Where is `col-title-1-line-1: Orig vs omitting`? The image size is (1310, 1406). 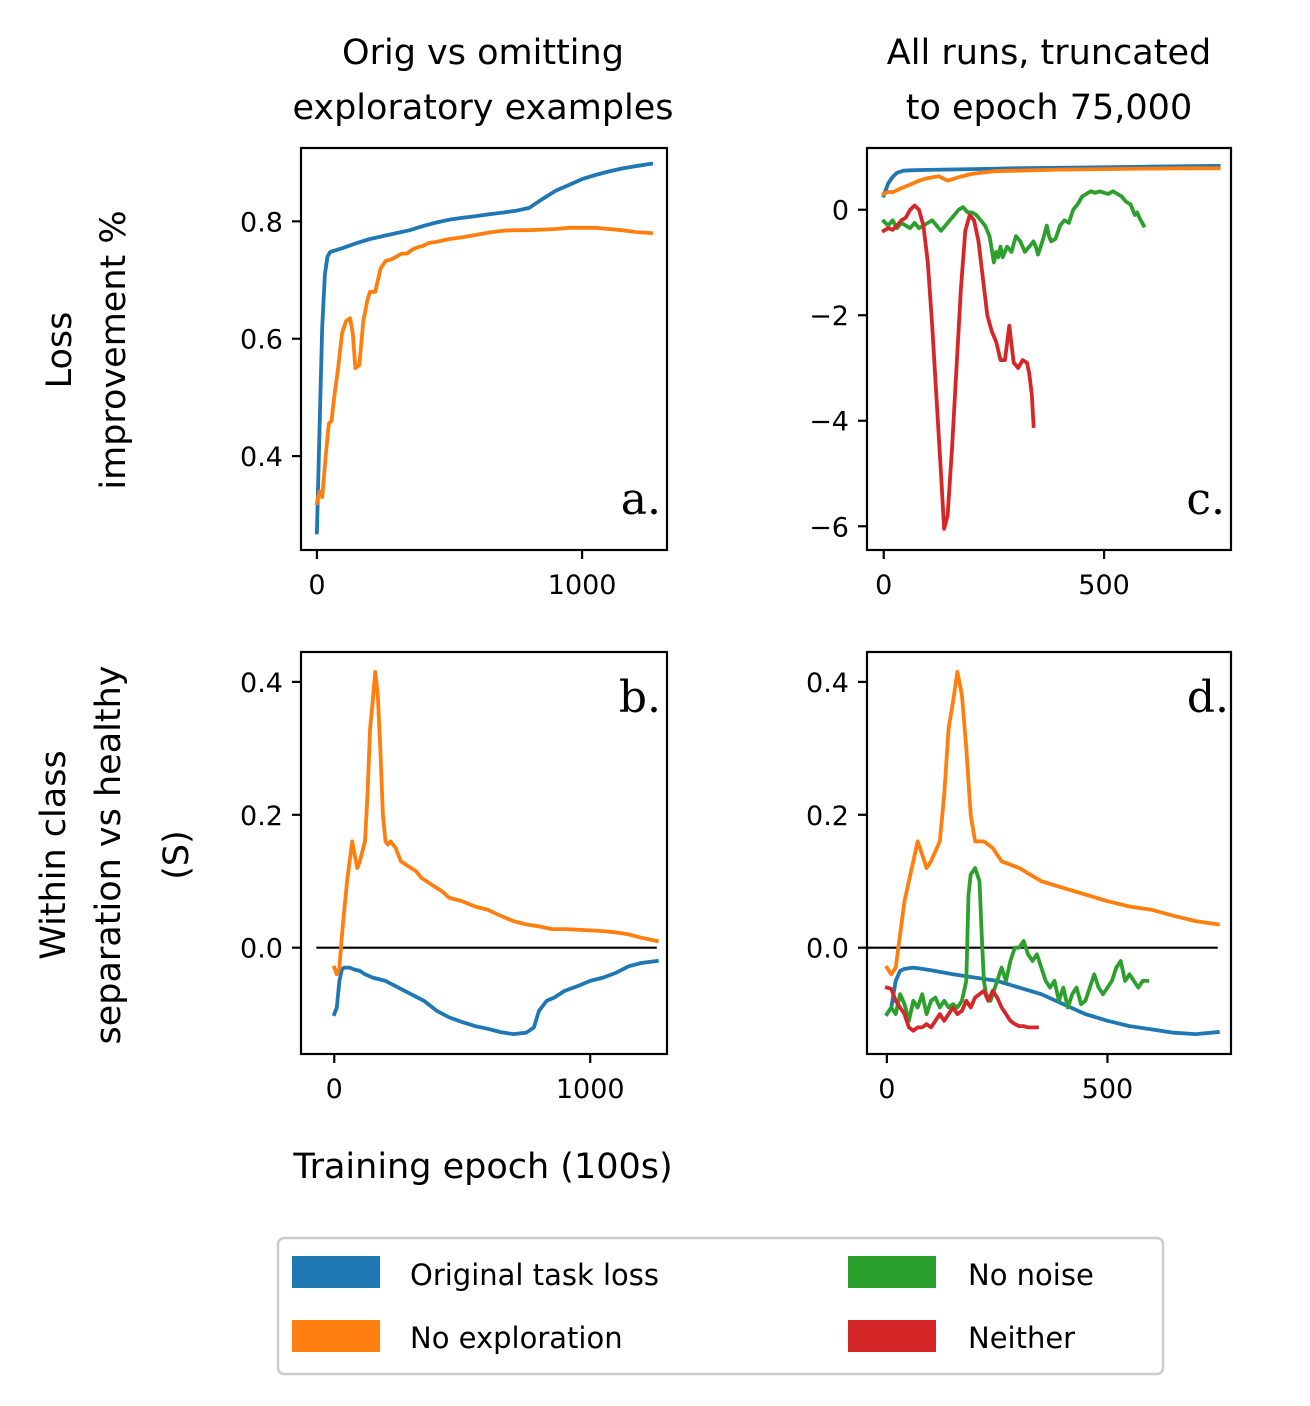 col-title-1-line-1: Orig vs omitting is located at coordinates (483, 53).